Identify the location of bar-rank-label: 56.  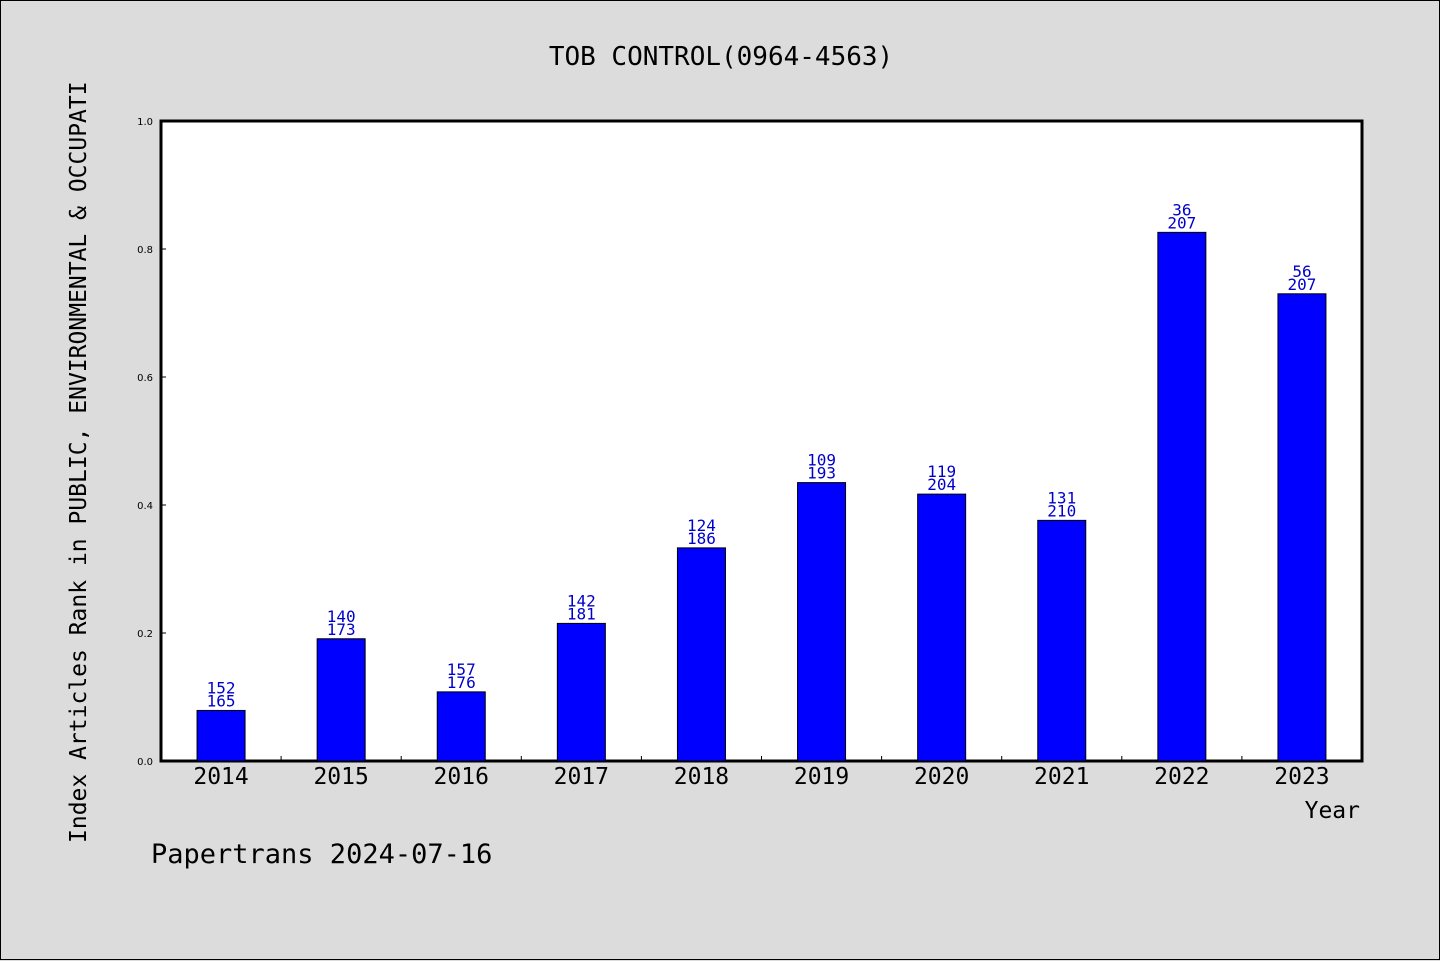
(1301, 271).